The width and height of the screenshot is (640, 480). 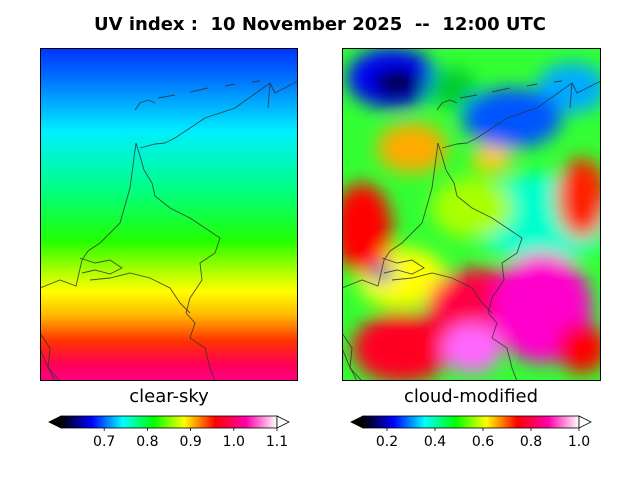 I want to click on cloud-modified-colorbar-tick-label: 0.8, so click(x=531, y=442).